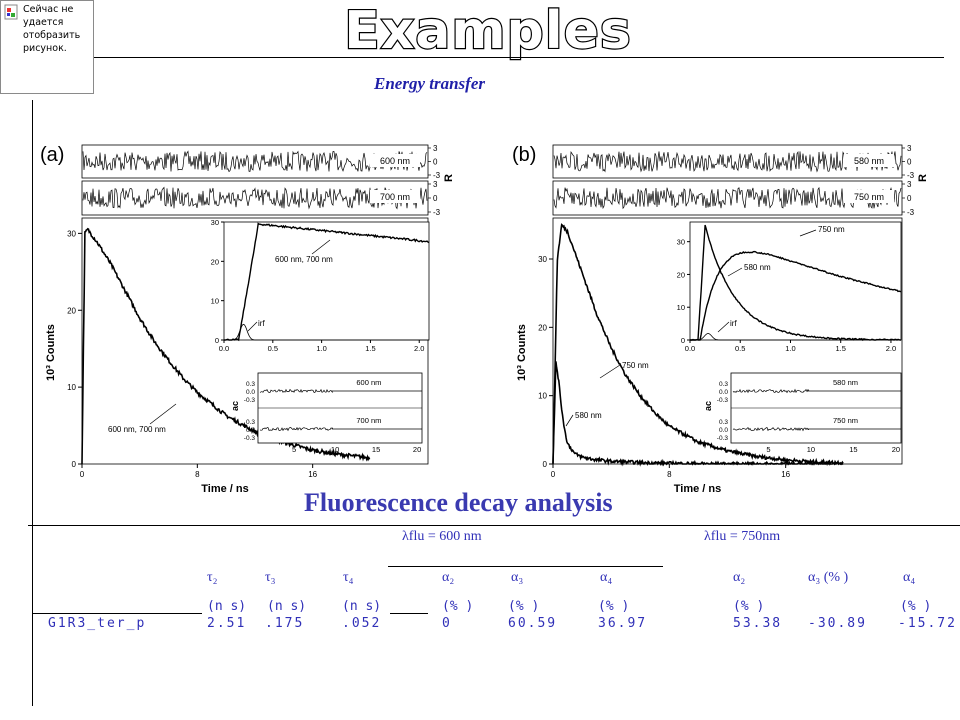  I want to click on inset-y-tick-label: 20, so click(681, 274).